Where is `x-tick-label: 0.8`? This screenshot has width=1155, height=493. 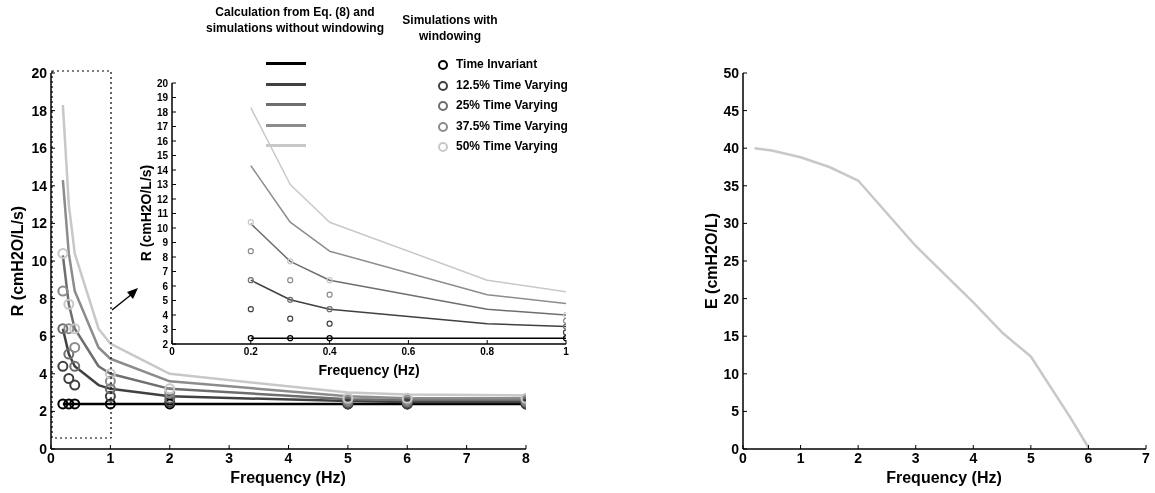
x-tick-label: 0.8 is located at coordinates (487, 352).